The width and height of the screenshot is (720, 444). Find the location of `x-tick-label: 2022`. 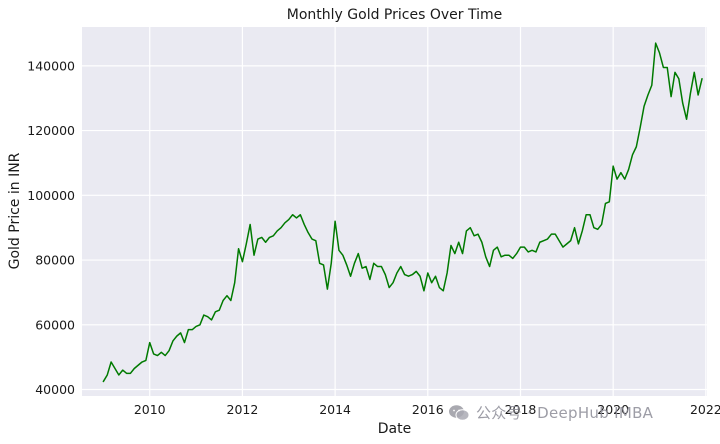

x-tick-label: 2022 is located at coordinates (705, 409).